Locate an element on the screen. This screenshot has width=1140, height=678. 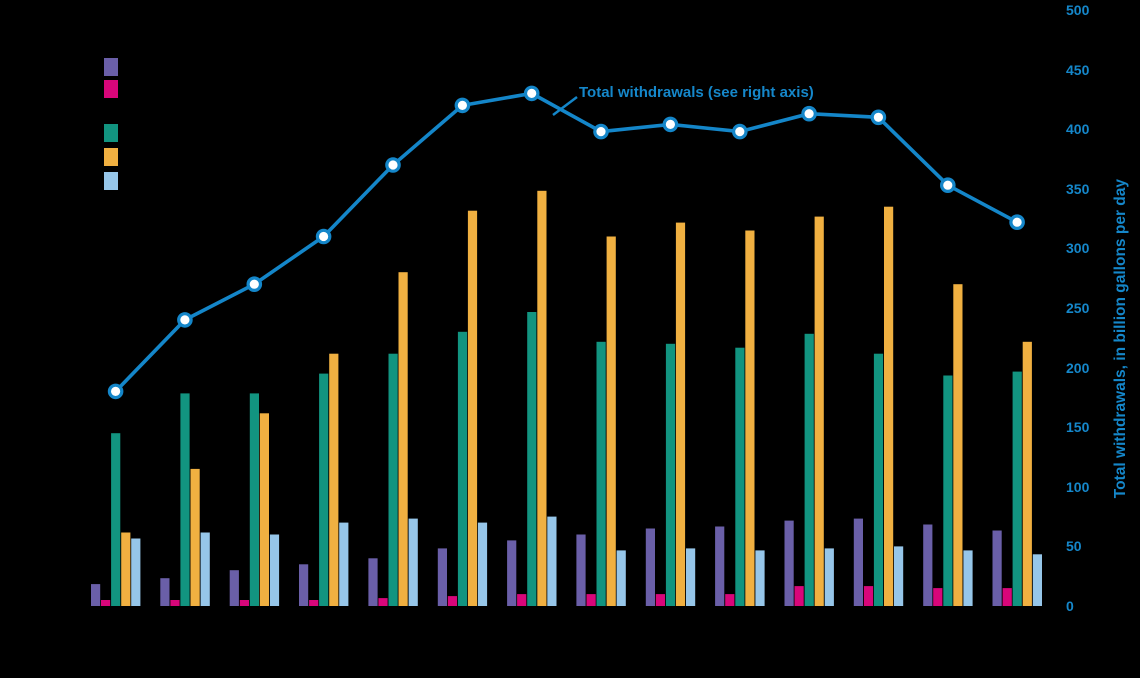
bar-series-orange-2005 is located at coordinates (889, 406).